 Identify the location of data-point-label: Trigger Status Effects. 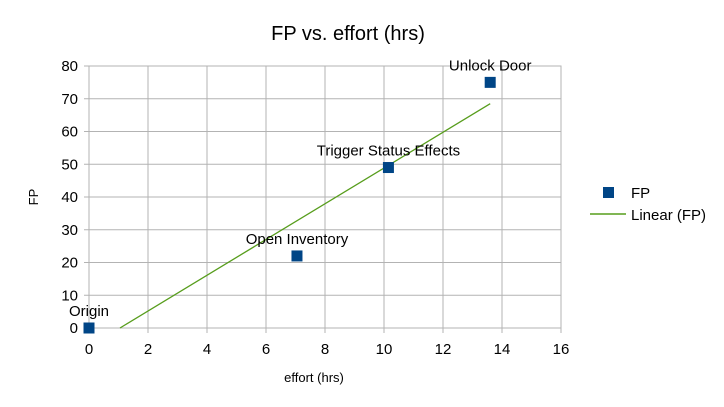
(388, 151).